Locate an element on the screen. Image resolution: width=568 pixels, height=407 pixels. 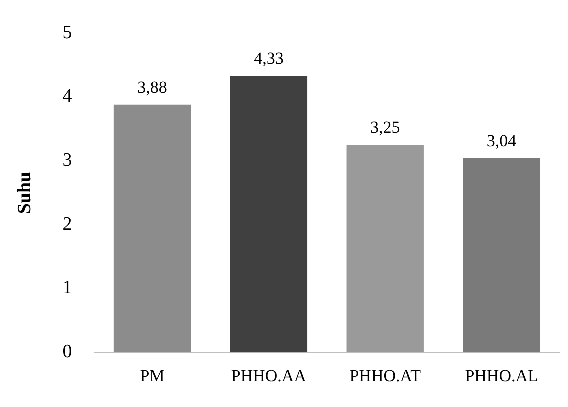
data-label: 3,25 is located at coordinates (385, 128).